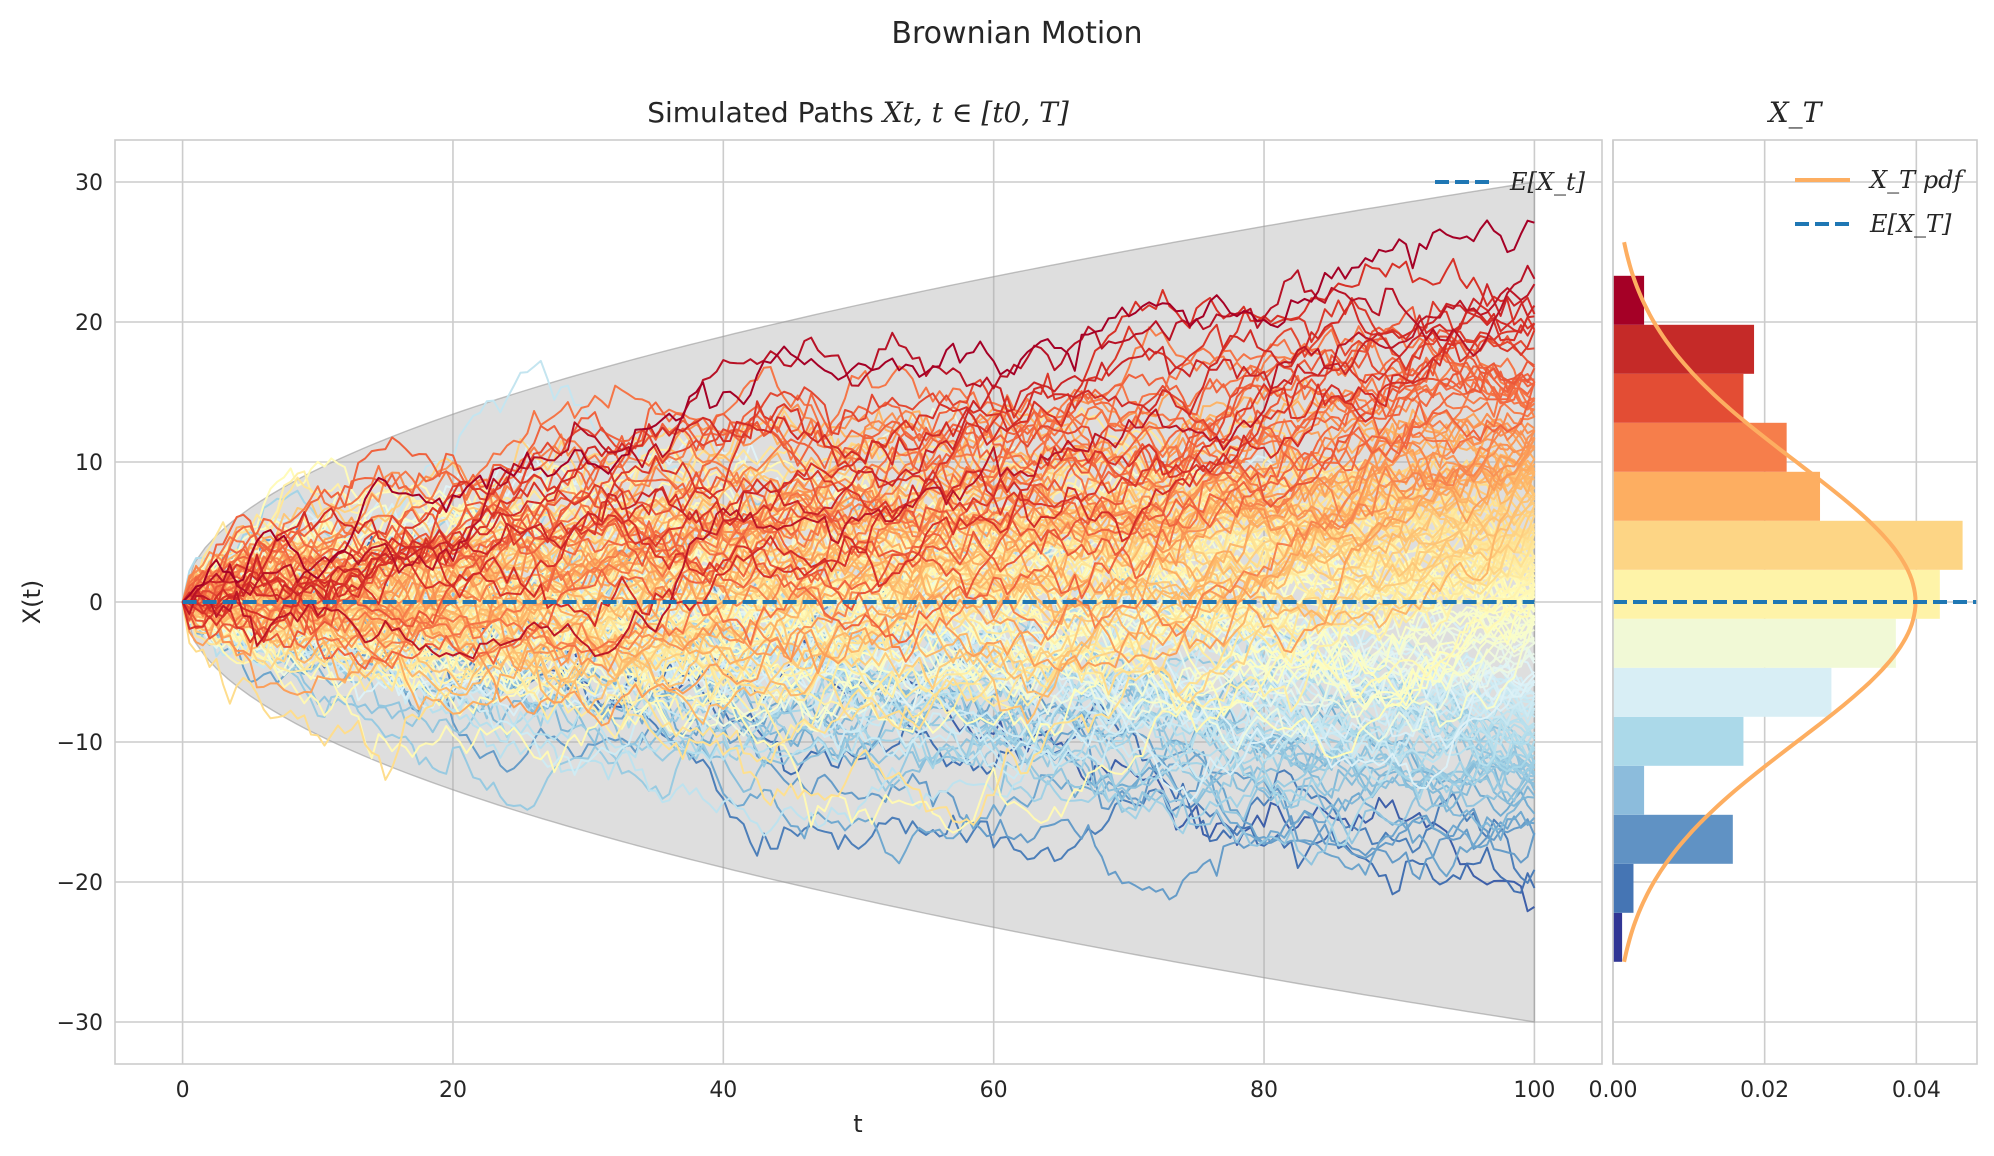 The width and height of the screenshot is (1994, 1156). I want to click on paths-y-tick-label: −10, so click(80, 743).